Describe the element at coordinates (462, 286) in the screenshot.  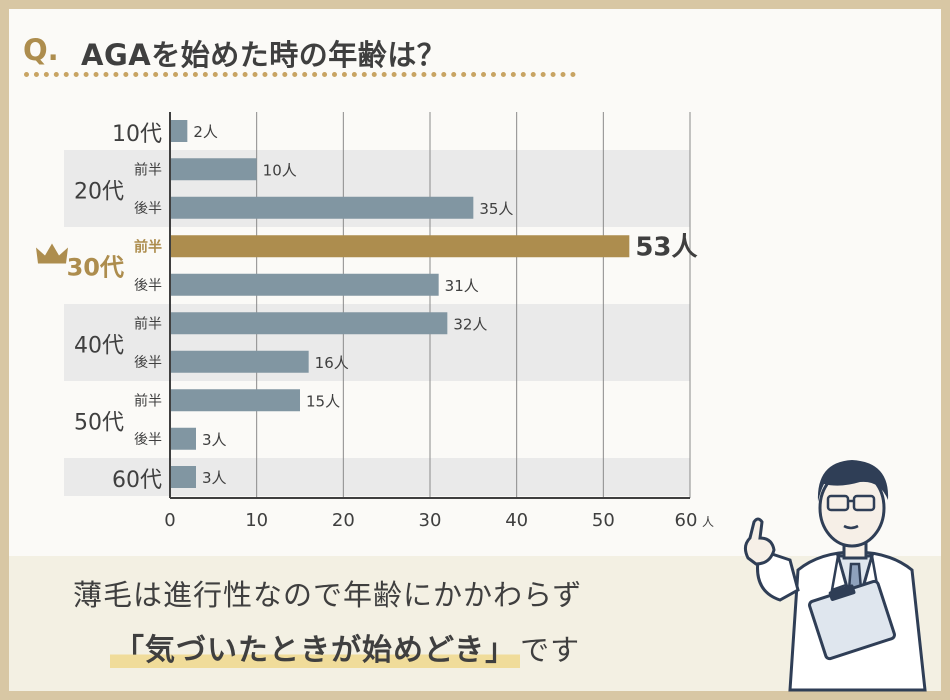
I see `data-label: 31人` at that location.